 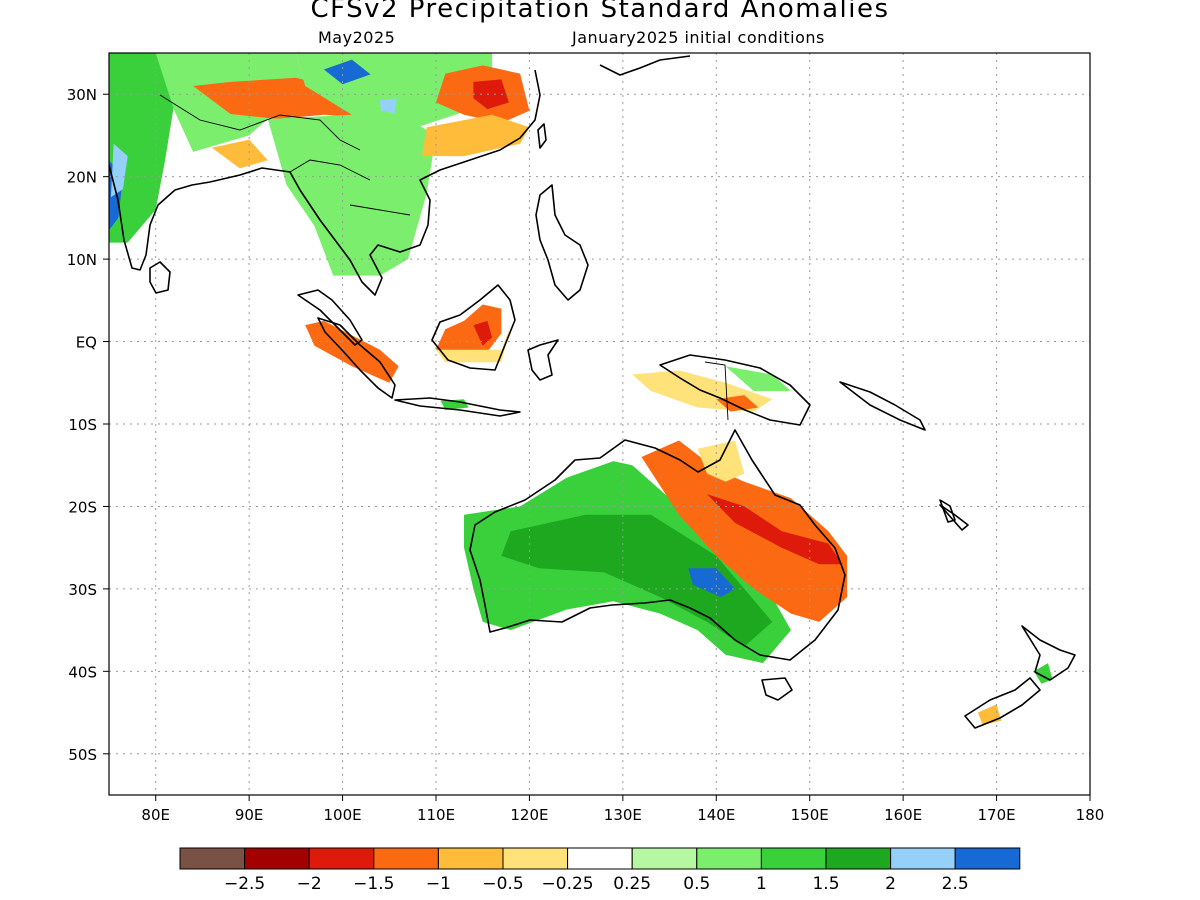 I want to click on x-tick-label: 150E, so click(x=810, y=815).